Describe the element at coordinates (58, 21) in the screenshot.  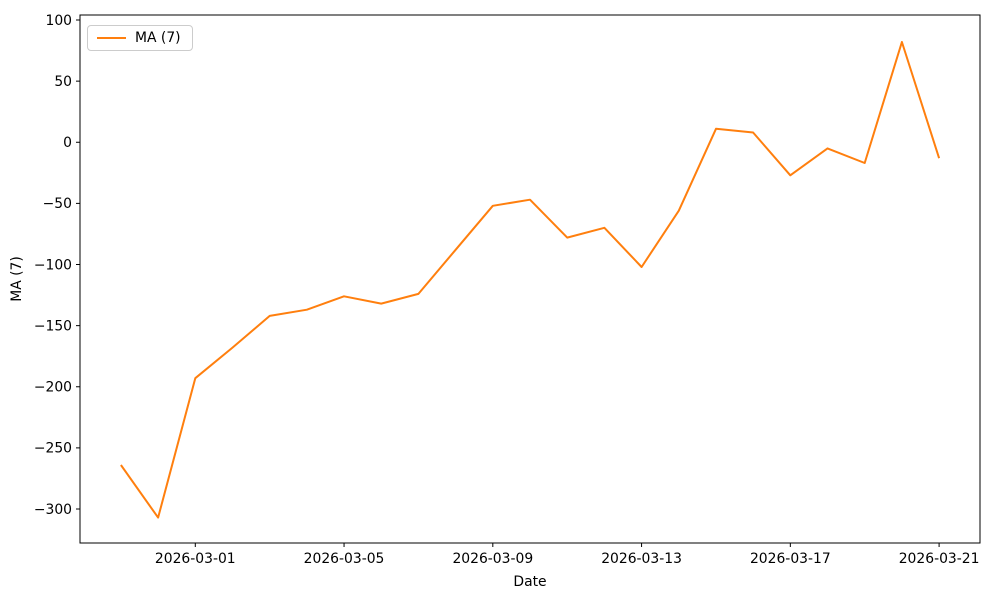
I see `y-tick-label: 100` at that location.